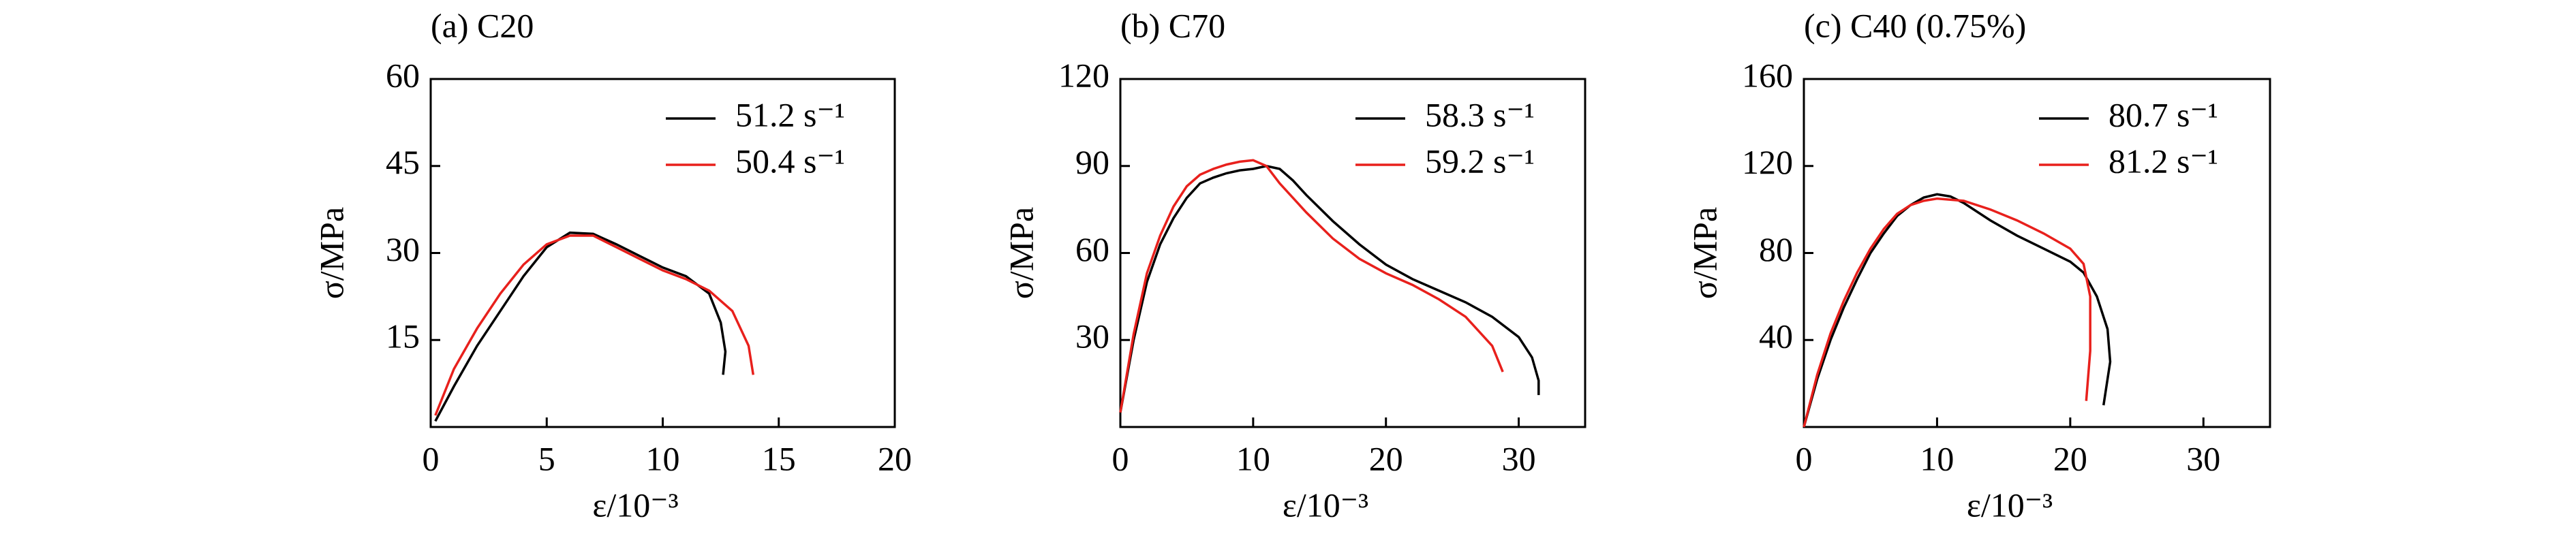  What do you see at coordinates (779, 458) in the screenshot?
I see `x-tick-label: 15` at bounding box center [779, 458].